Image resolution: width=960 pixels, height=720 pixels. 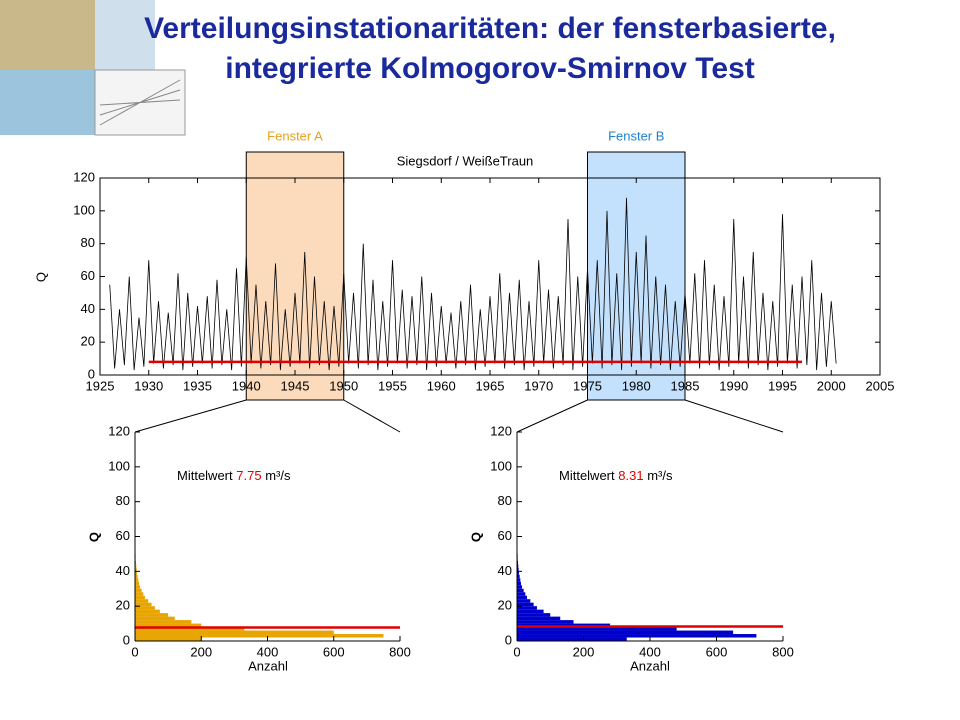 I want to click on window-label: Fenster B, so click(x=636, y=135).